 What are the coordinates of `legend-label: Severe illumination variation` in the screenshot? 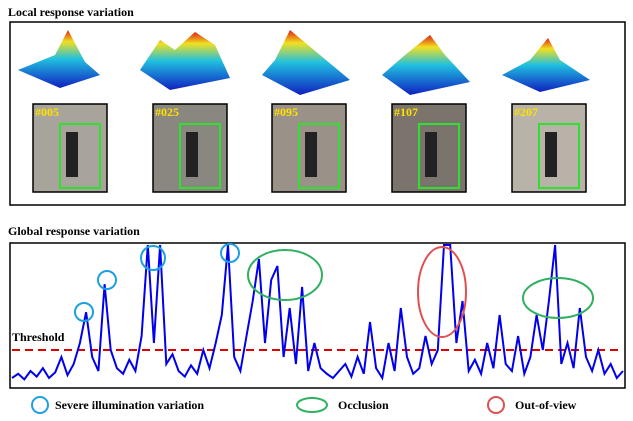 It's located at (129, 405).